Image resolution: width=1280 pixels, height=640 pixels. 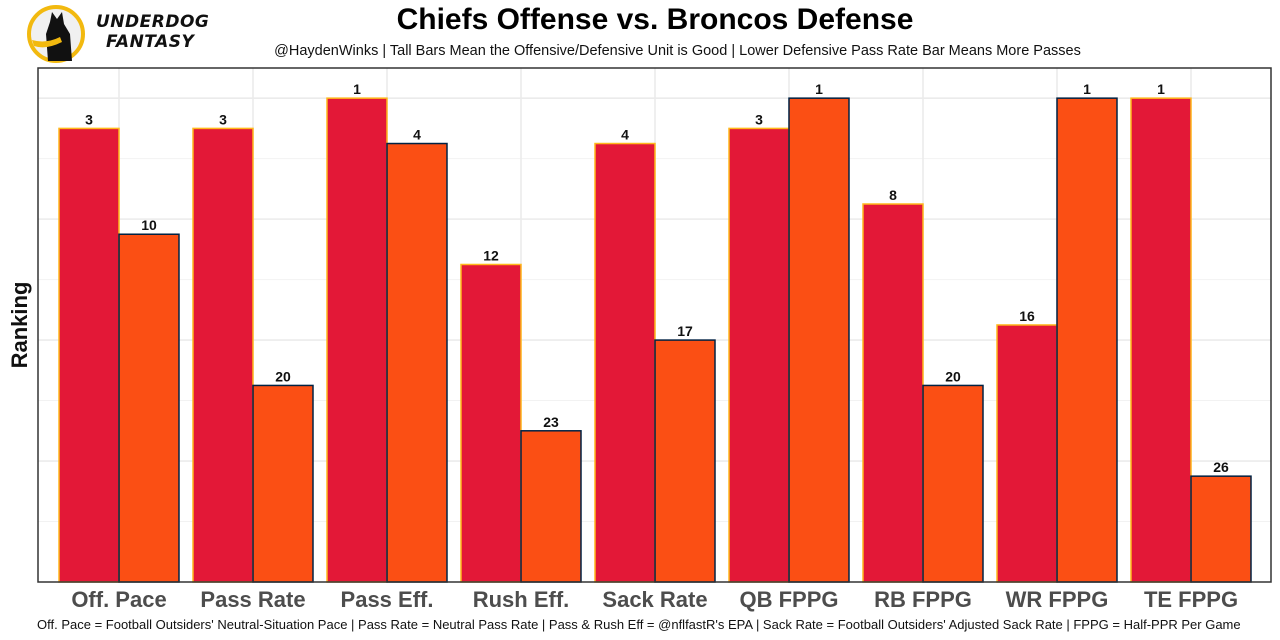 What do you see at coordinates (252, 599) in the screenshot?
I see `x-tick-label: Pass Rate` at bounding box center [252, 599].